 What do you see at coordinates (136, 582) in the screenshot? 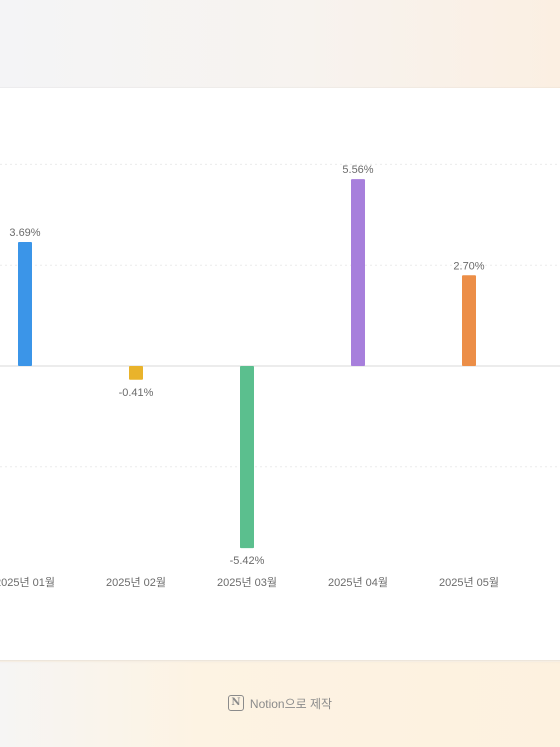
I see `x-tick-label: 2025년 02월` at bounding box center [136, 582].